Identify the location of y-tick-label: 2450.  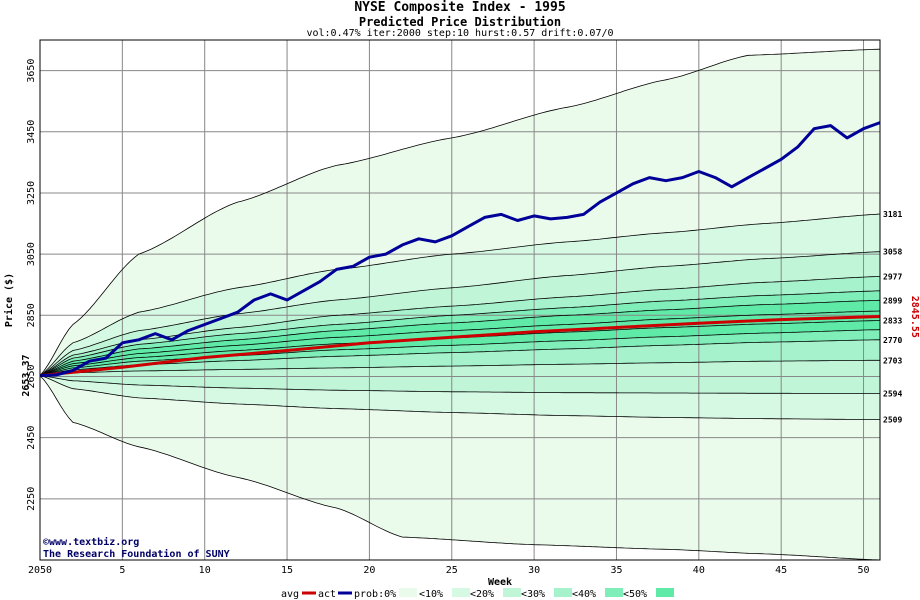
(31, 438).